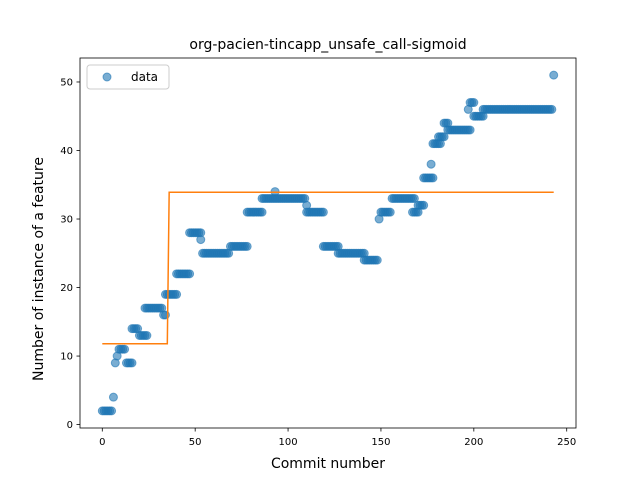  I want to click on legend: data, so click(128, 77).